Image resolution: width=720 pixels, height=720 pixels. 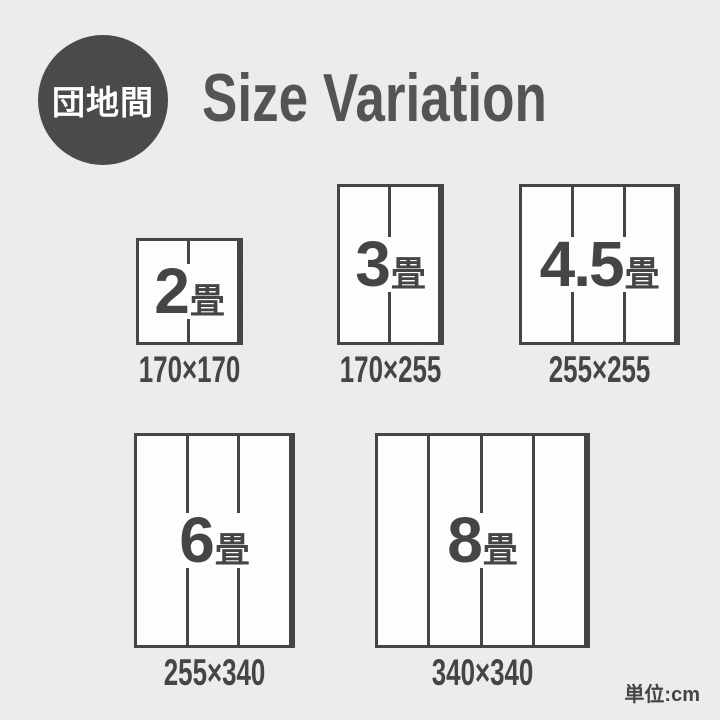 I want to click on size-label-band: 8畳, so click(x=482, y=540).